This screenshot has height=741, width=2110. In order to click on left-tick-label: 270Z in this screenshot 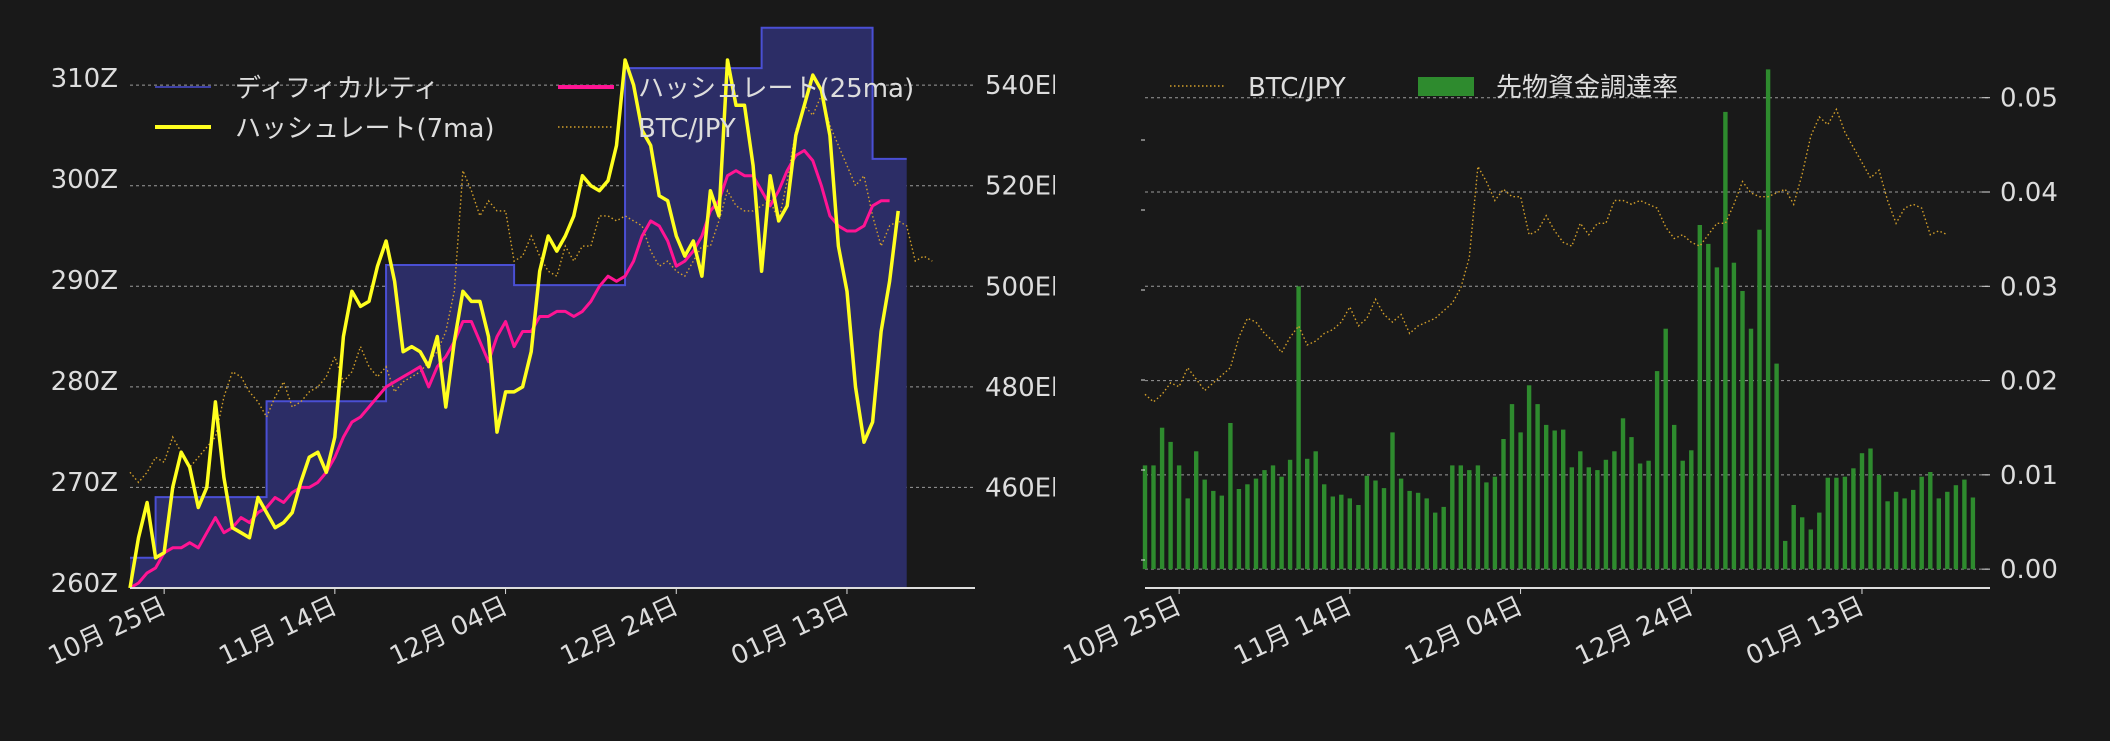, I will do `click(84, 483)`.